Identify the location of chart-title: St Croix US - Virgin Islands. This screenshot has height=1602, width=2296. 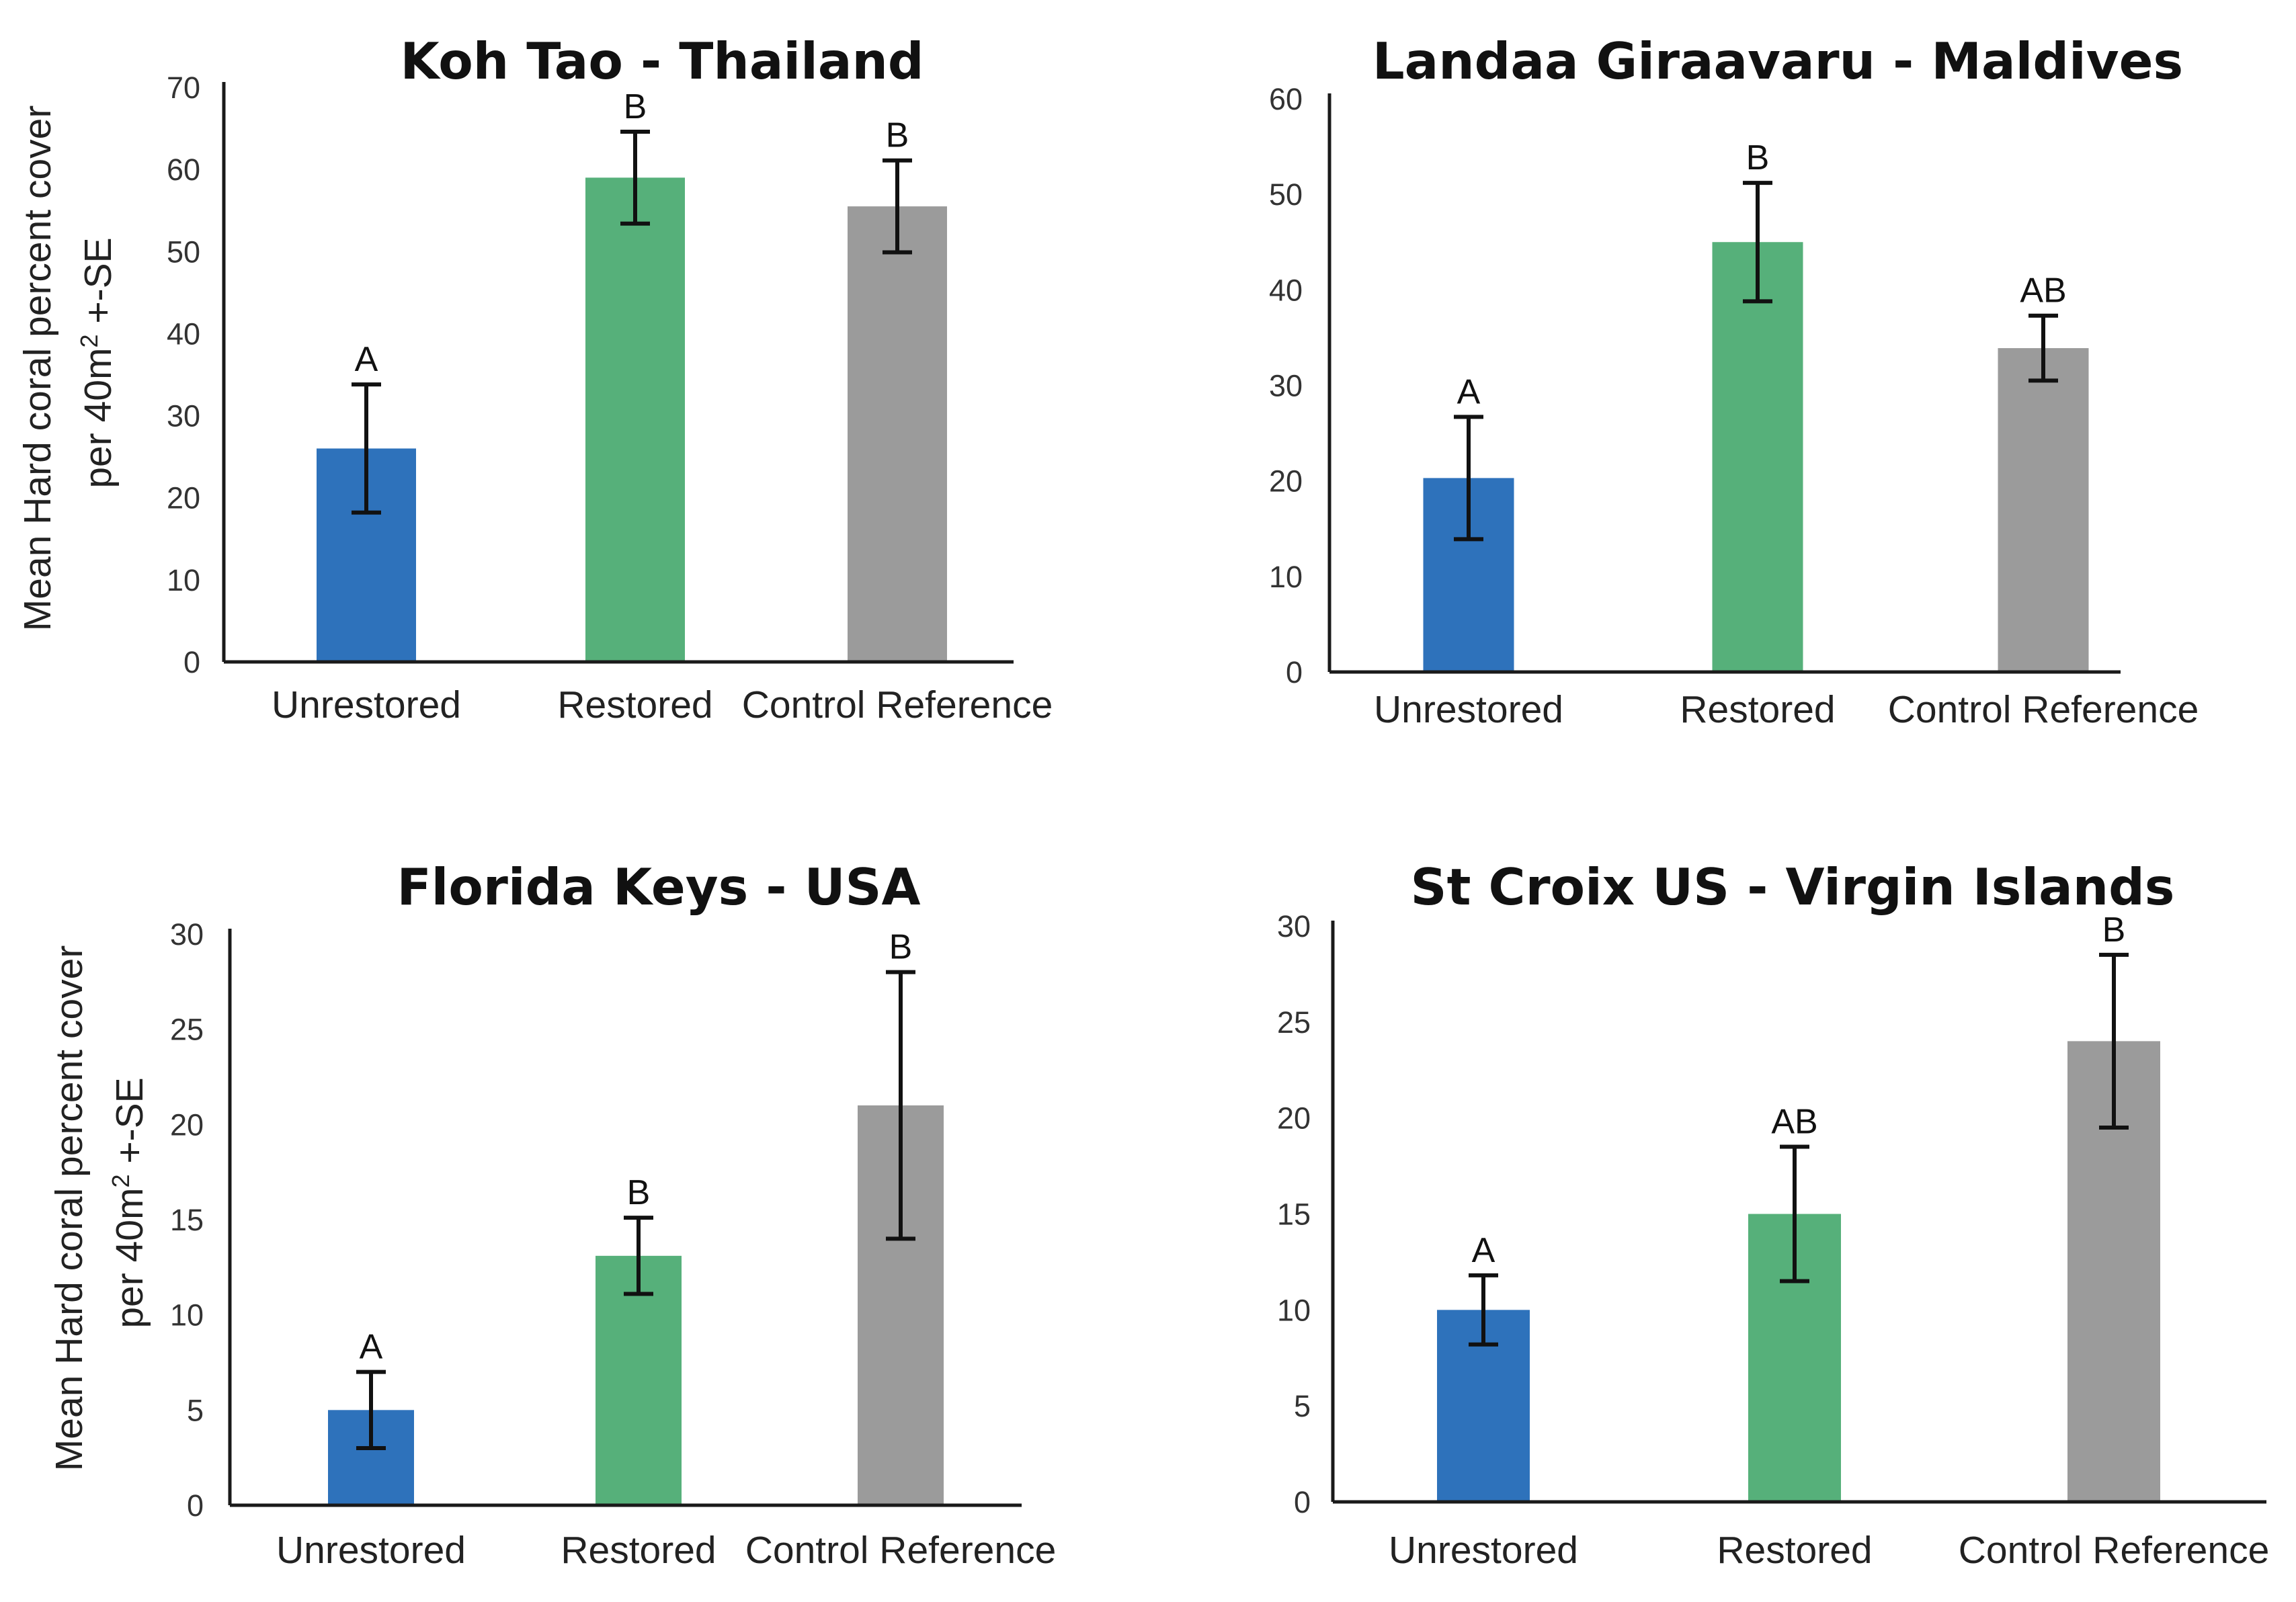
(1793, 887).